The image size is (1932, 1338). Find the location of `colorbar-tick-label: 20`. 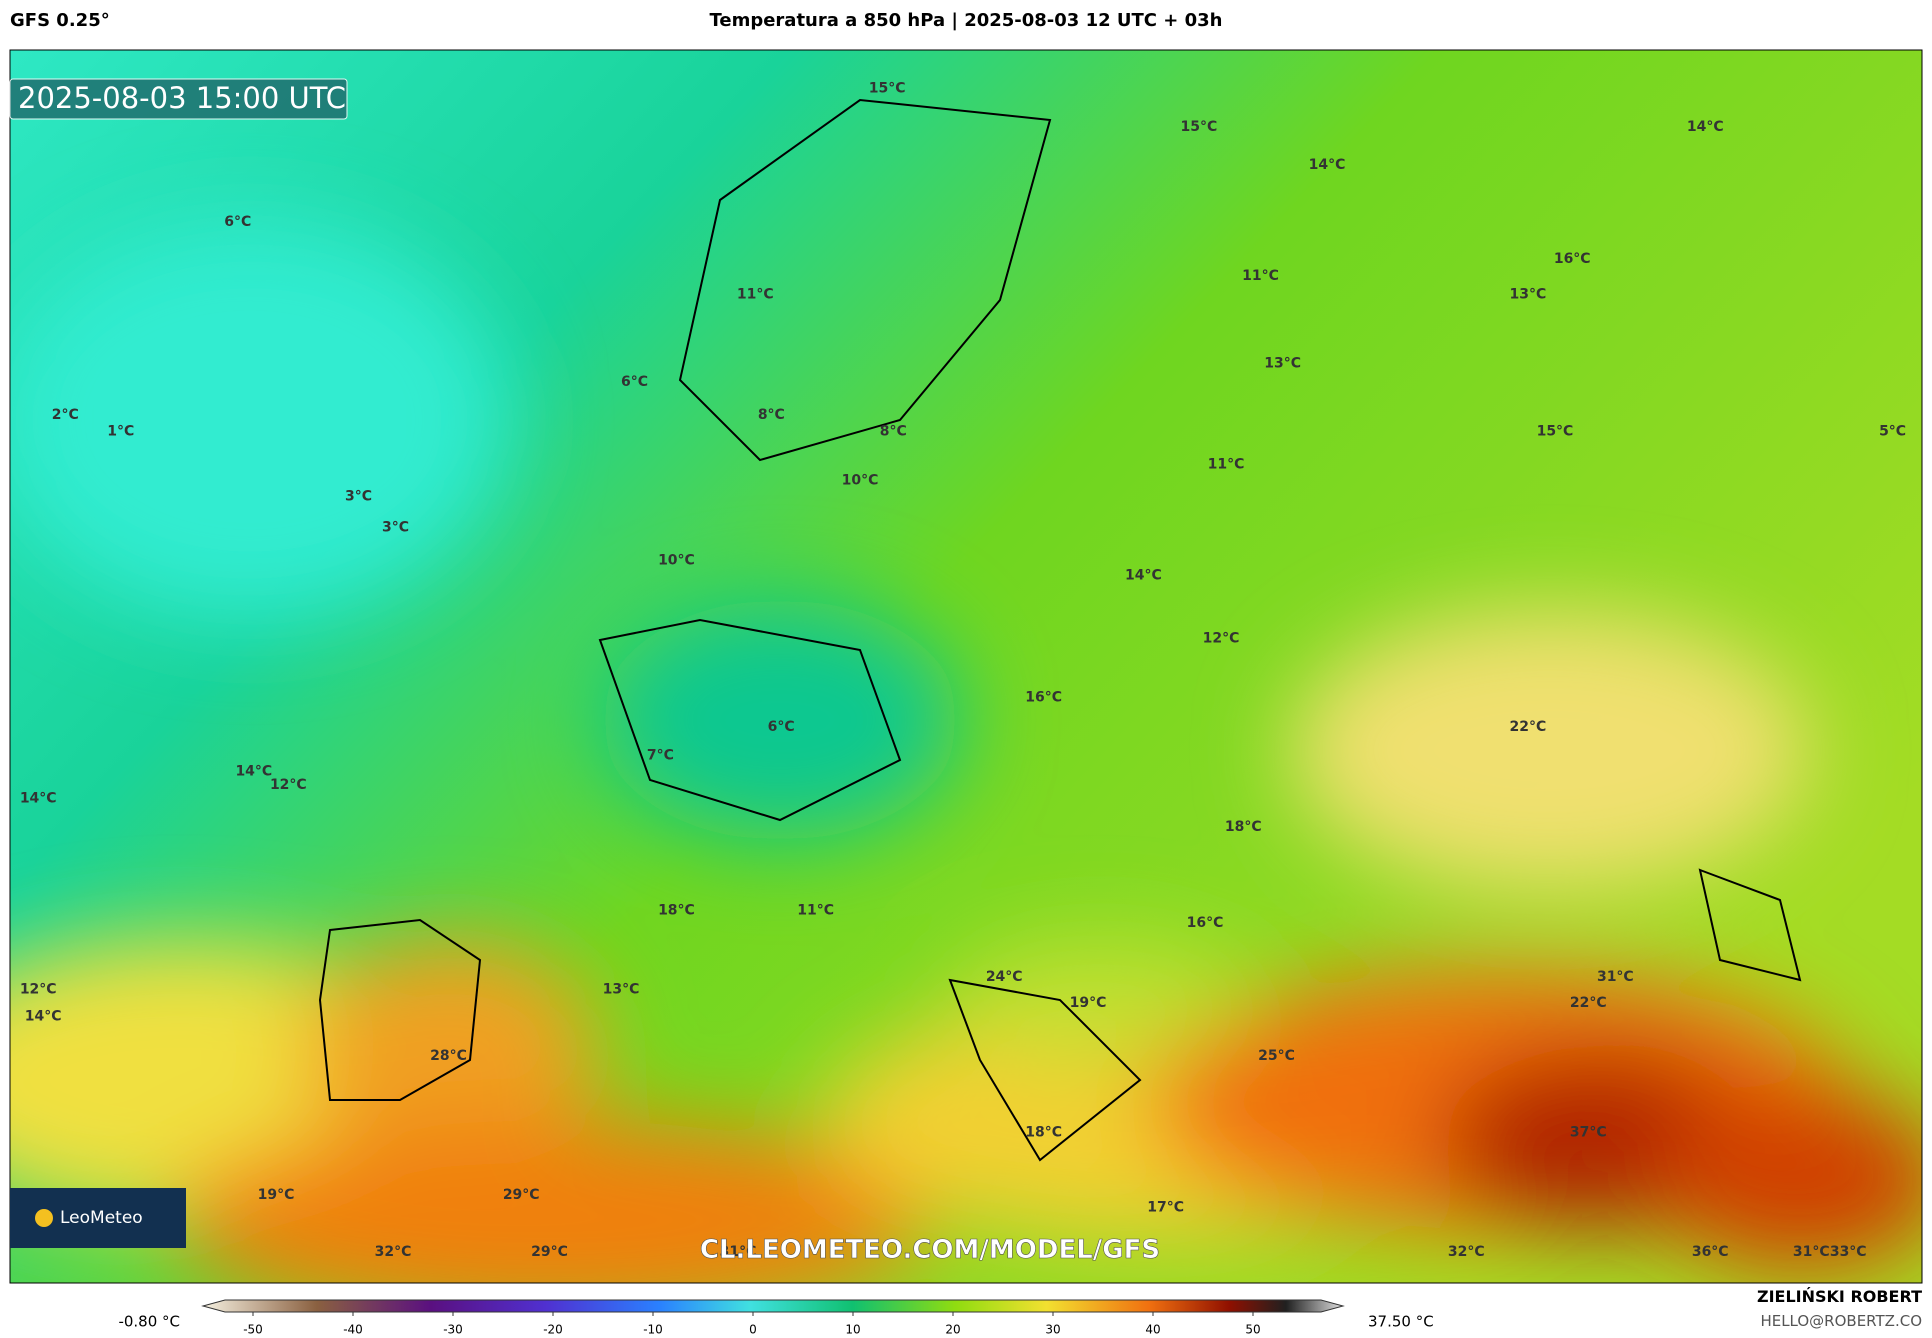

colorbar-tick-label: 20 is located at coordinates (952, 1330).